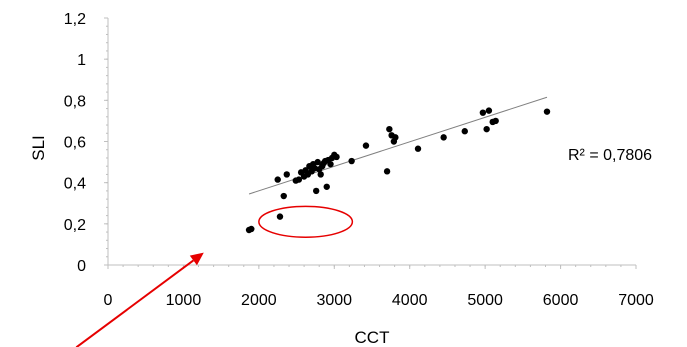 This screenshot has height=347, width=687. I want to click on y-tick-label: 0,8, so click(75, 101).